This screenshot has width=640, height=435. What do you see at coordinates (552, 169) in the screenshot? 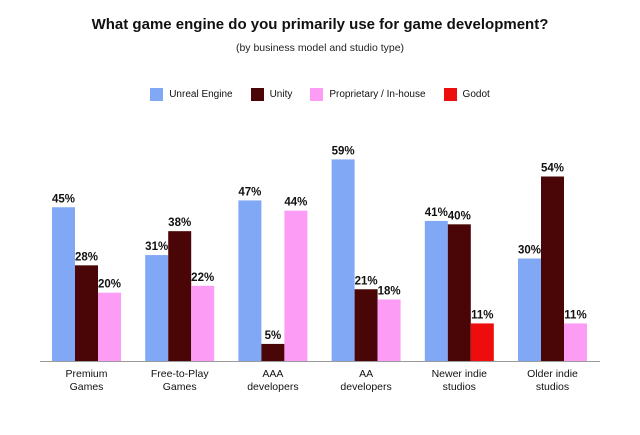
I see `data-label-older-indie-studios-unity: 54%` at bounding box center [552, 169].